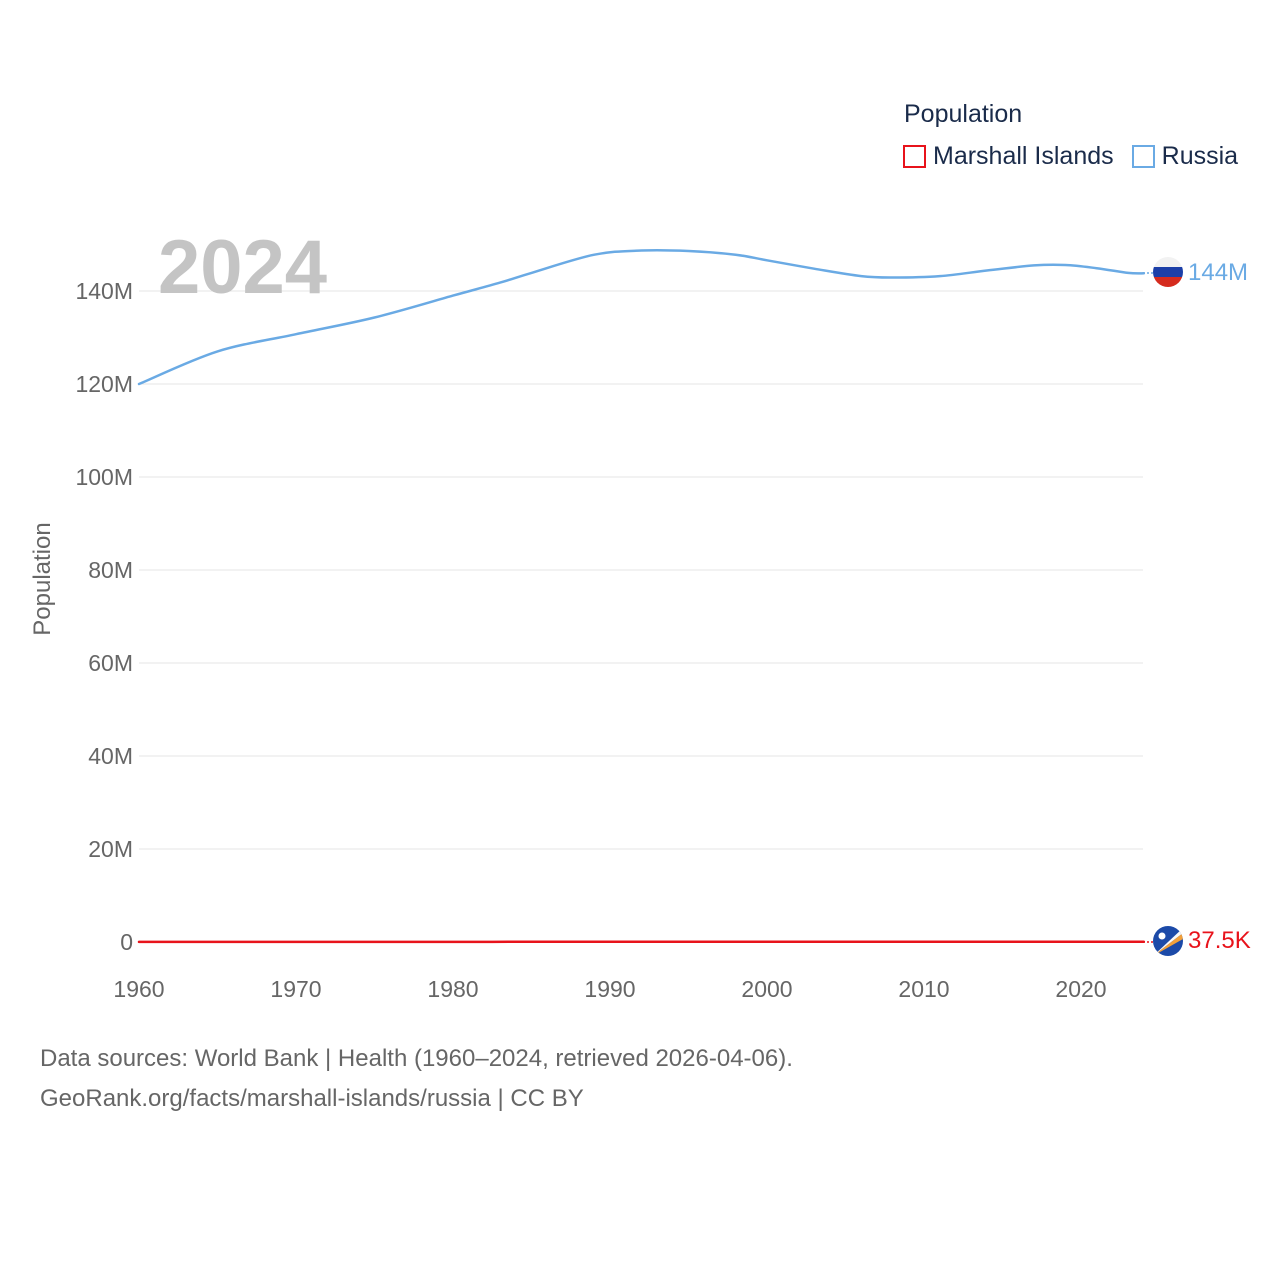 Image resolution: width=1280 pixels, height=1280 pixels. Describe the element at coordinates (1219, 940) in the screenshot. I see `marshall-islands-end-label: 37.5K` at that location.